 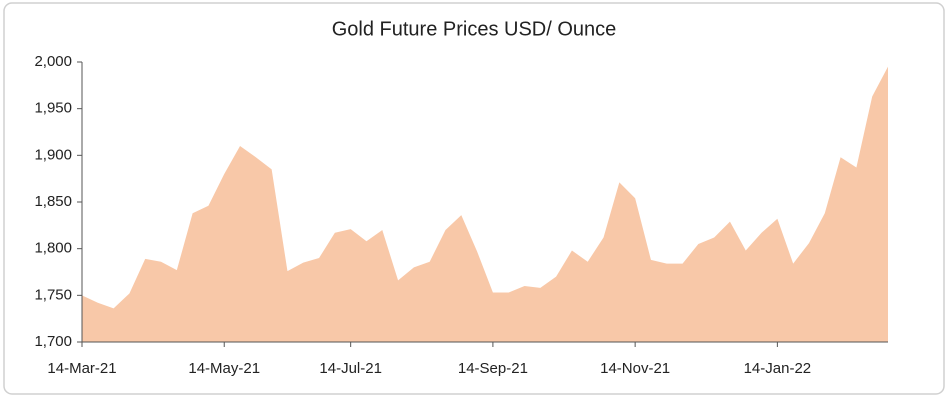 What do you see at coordinates (53, 341) in the screenshot?
I see `y-tick-label: 1,700` at bounding box center [53, 341].